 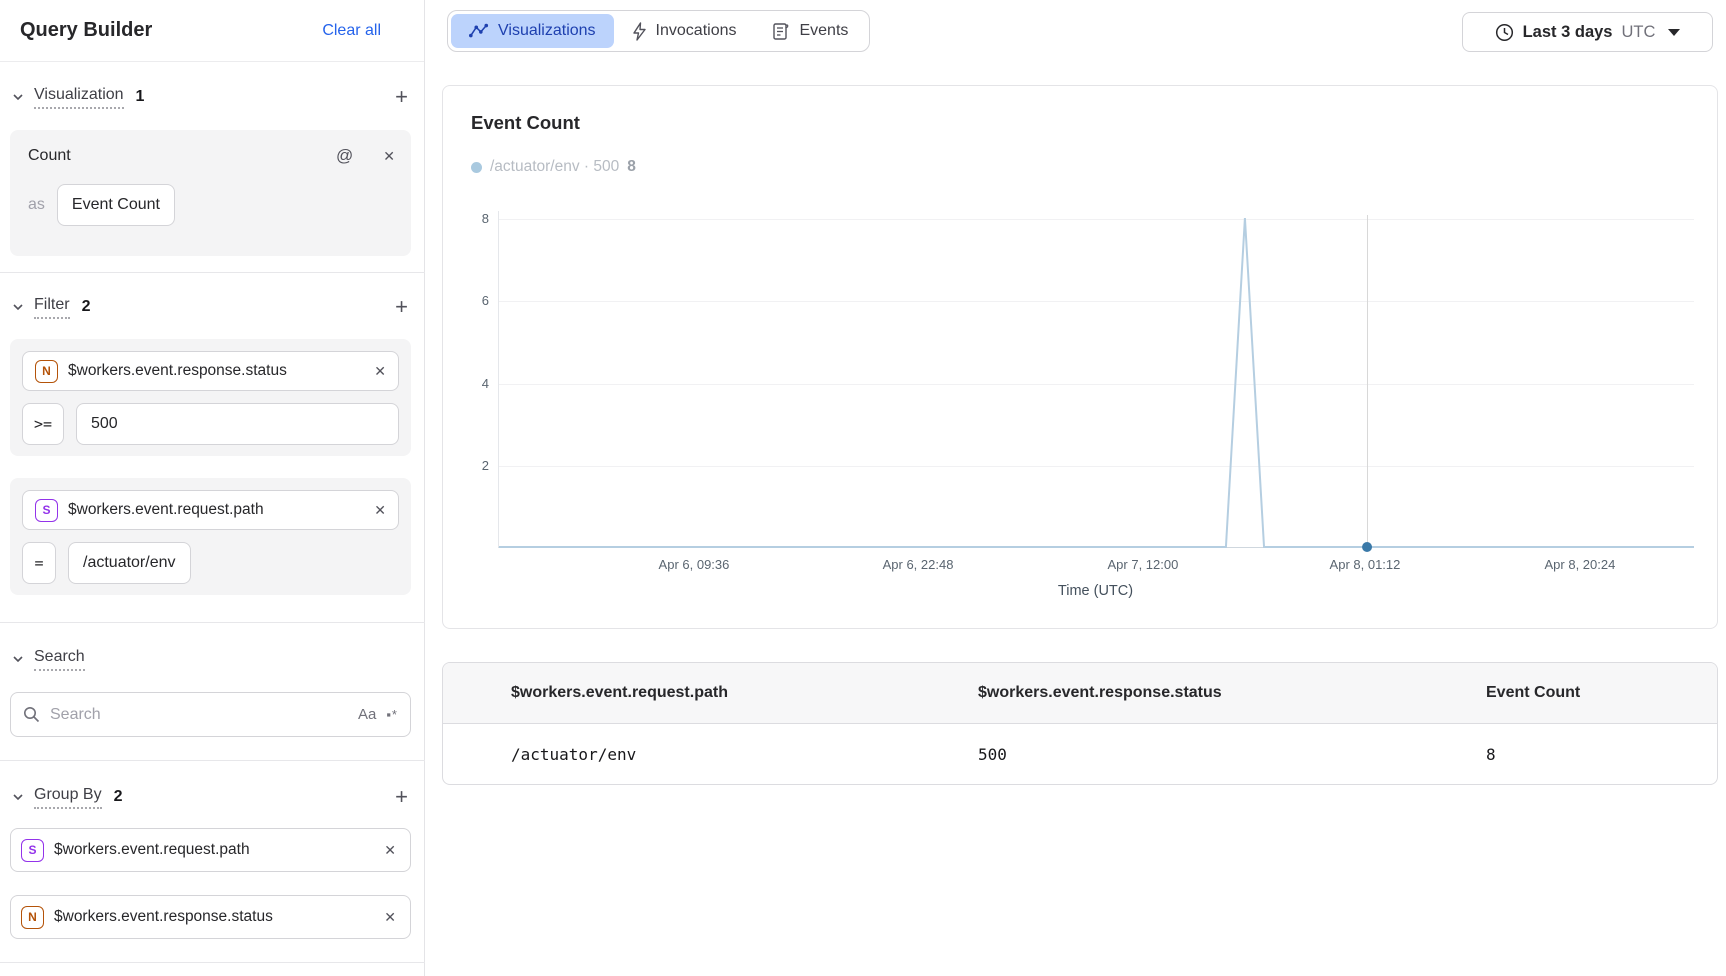 What do you see at coordinates (639, 31) in the screenshot?
I see `lightning-bolt-icon` at bounding box center [639, 31].